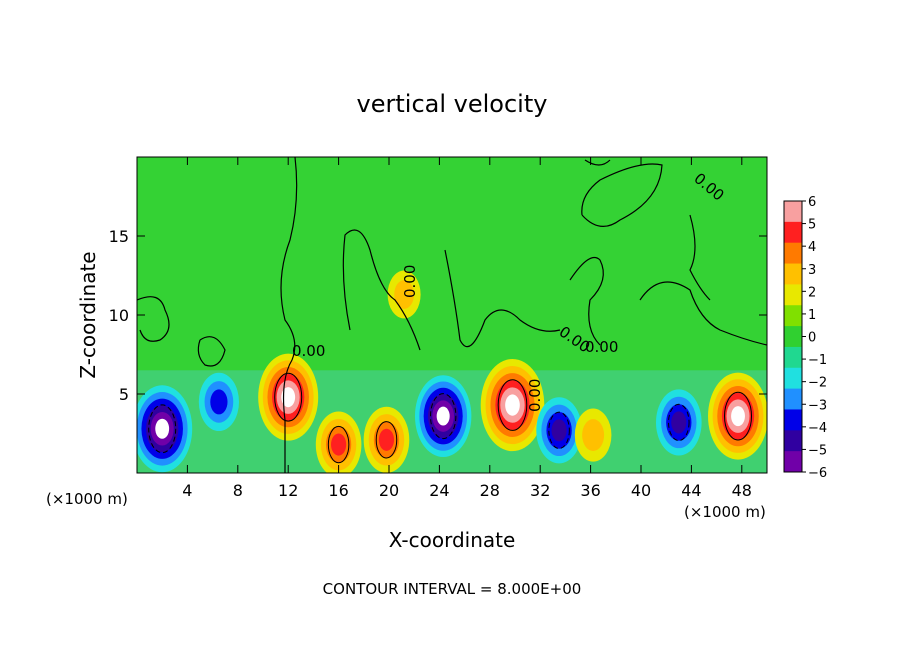 This screenshot has height=654, width=904. Describe the element at coordinates (691, 490) in the screenshot. I see `x-tick-label: 44` at that location.